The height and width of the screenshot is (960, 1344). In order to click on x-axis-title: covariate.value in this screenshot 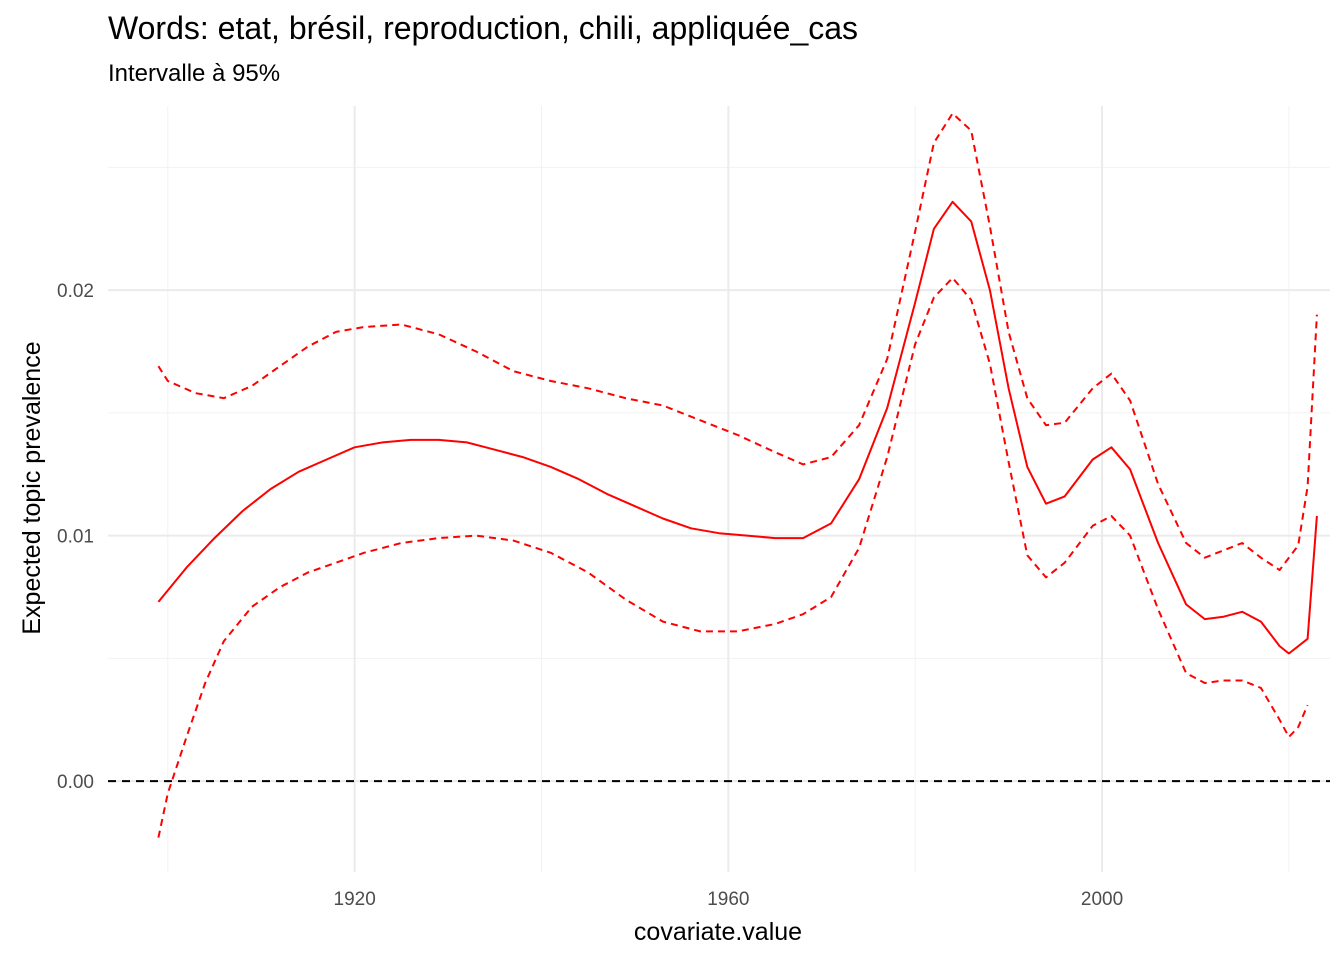, I will do `click(718, 932)`.